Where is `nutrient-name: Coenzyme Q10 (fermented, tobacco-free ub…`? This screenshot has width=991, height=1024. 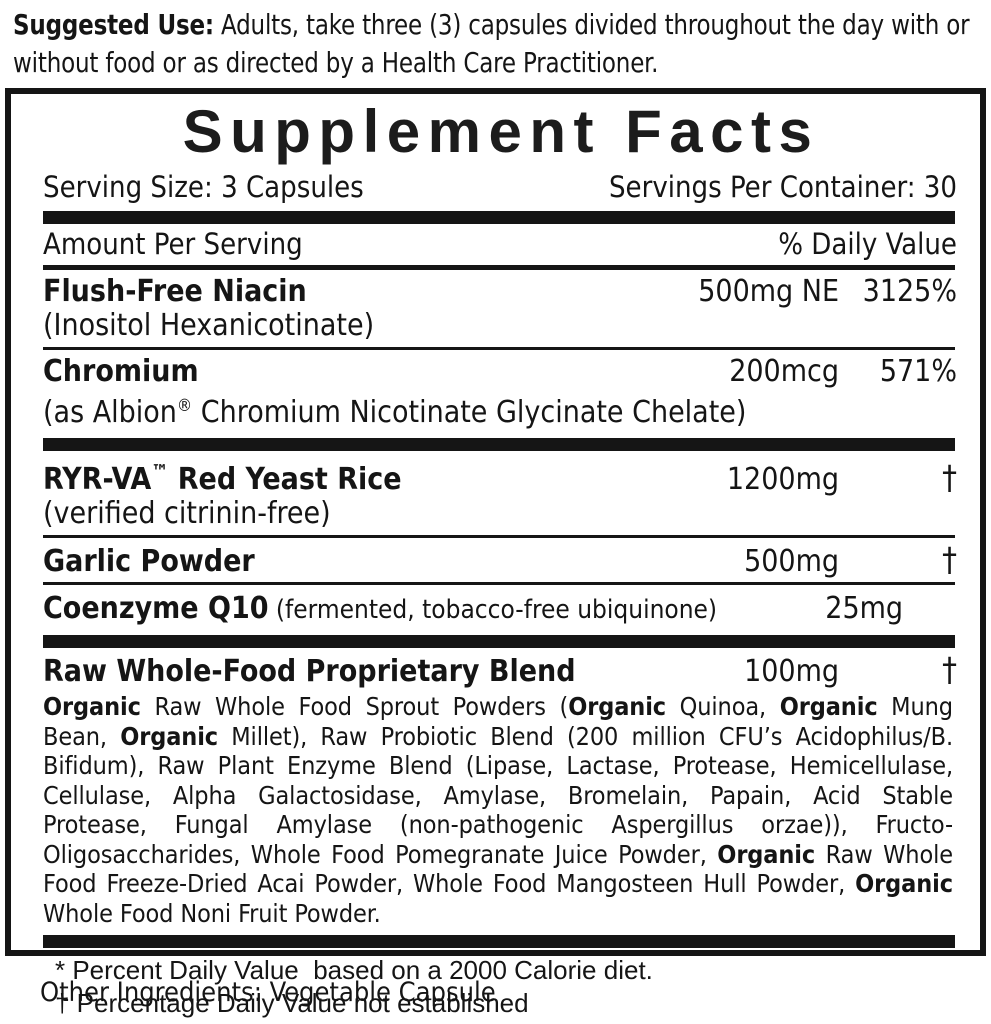
nutrient-name: Coenzyme Q10 (fermented, tobacco-free ub… is located at coordinates (380, 609).